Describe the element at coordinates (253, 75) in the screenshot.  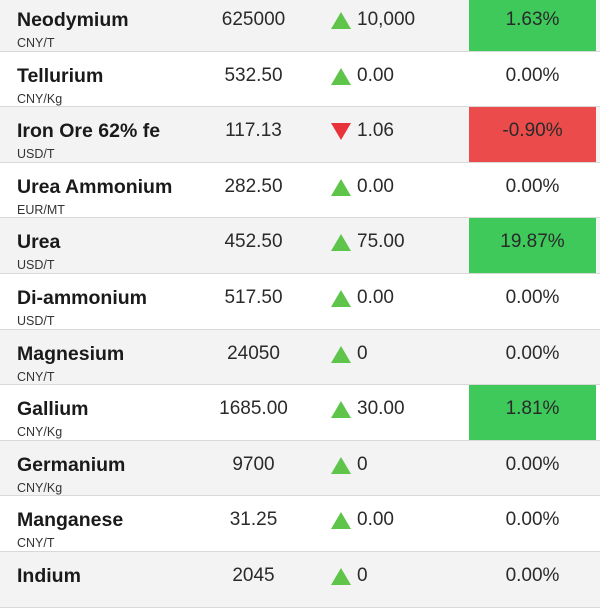
I see `commodity-price: 532.50` at that location.